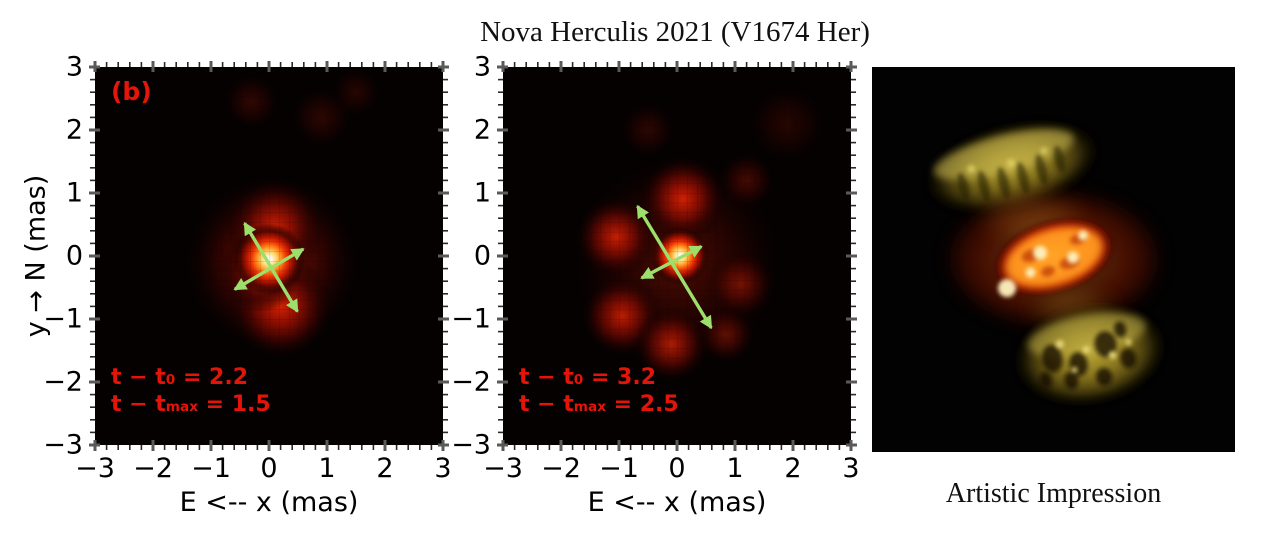 The image size is (1280, 551). Describe the element at coordinates (642, 405) in the screenshot. I see `annotation-post: = 2.5` at that location.